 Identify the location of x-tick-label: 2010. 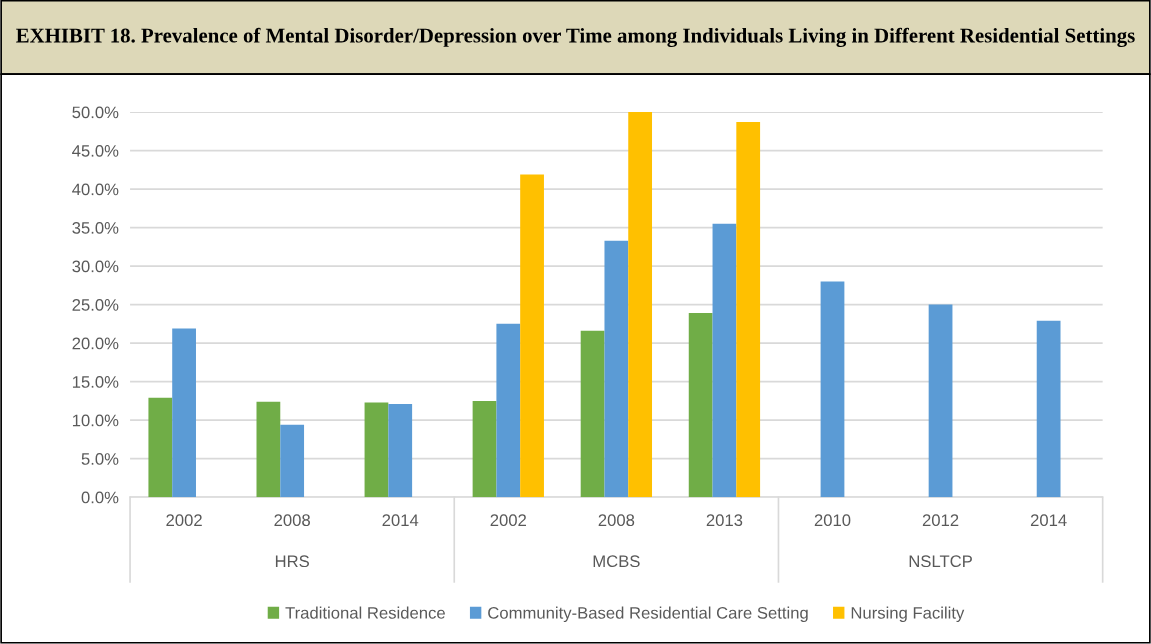
(832, 520).